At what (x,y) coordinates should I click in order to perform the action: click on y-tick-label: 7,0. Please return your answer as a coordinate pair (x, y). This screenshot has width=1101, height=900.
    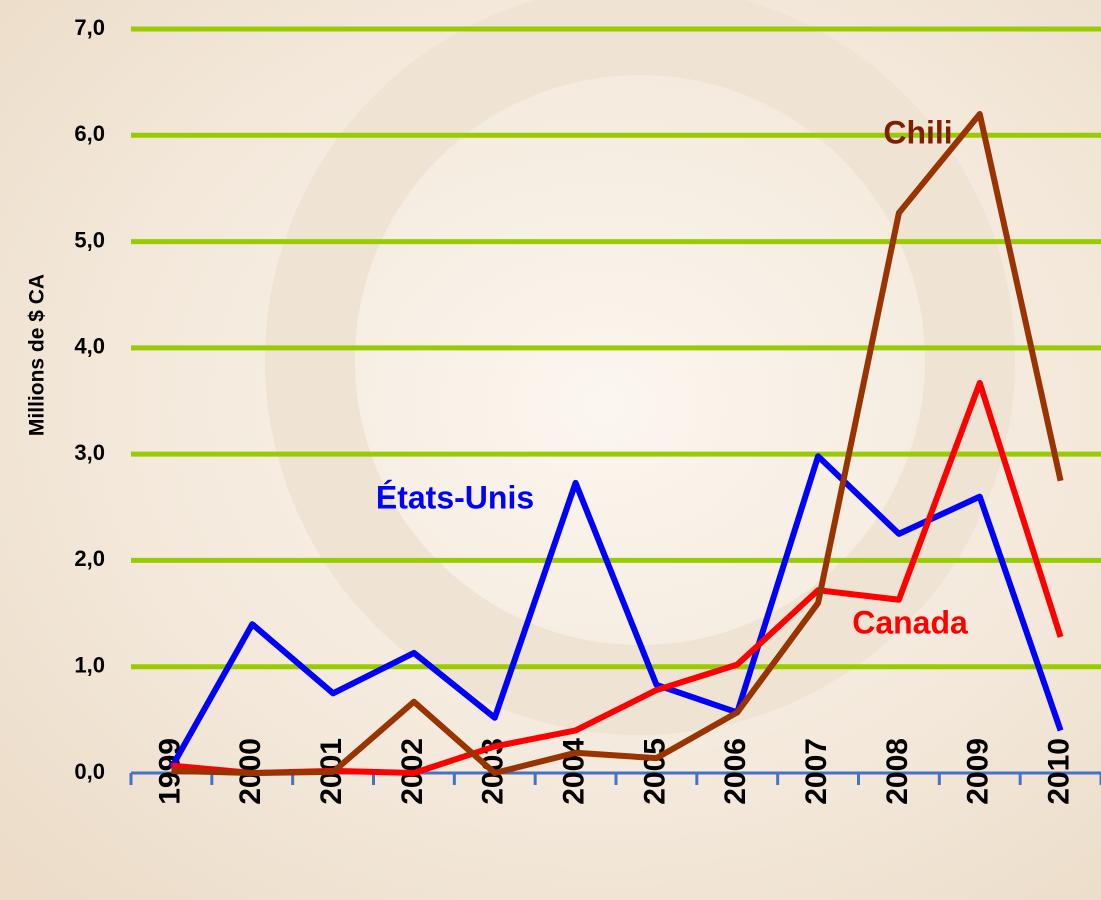
    Looking at the image, I should click on (89, 27).